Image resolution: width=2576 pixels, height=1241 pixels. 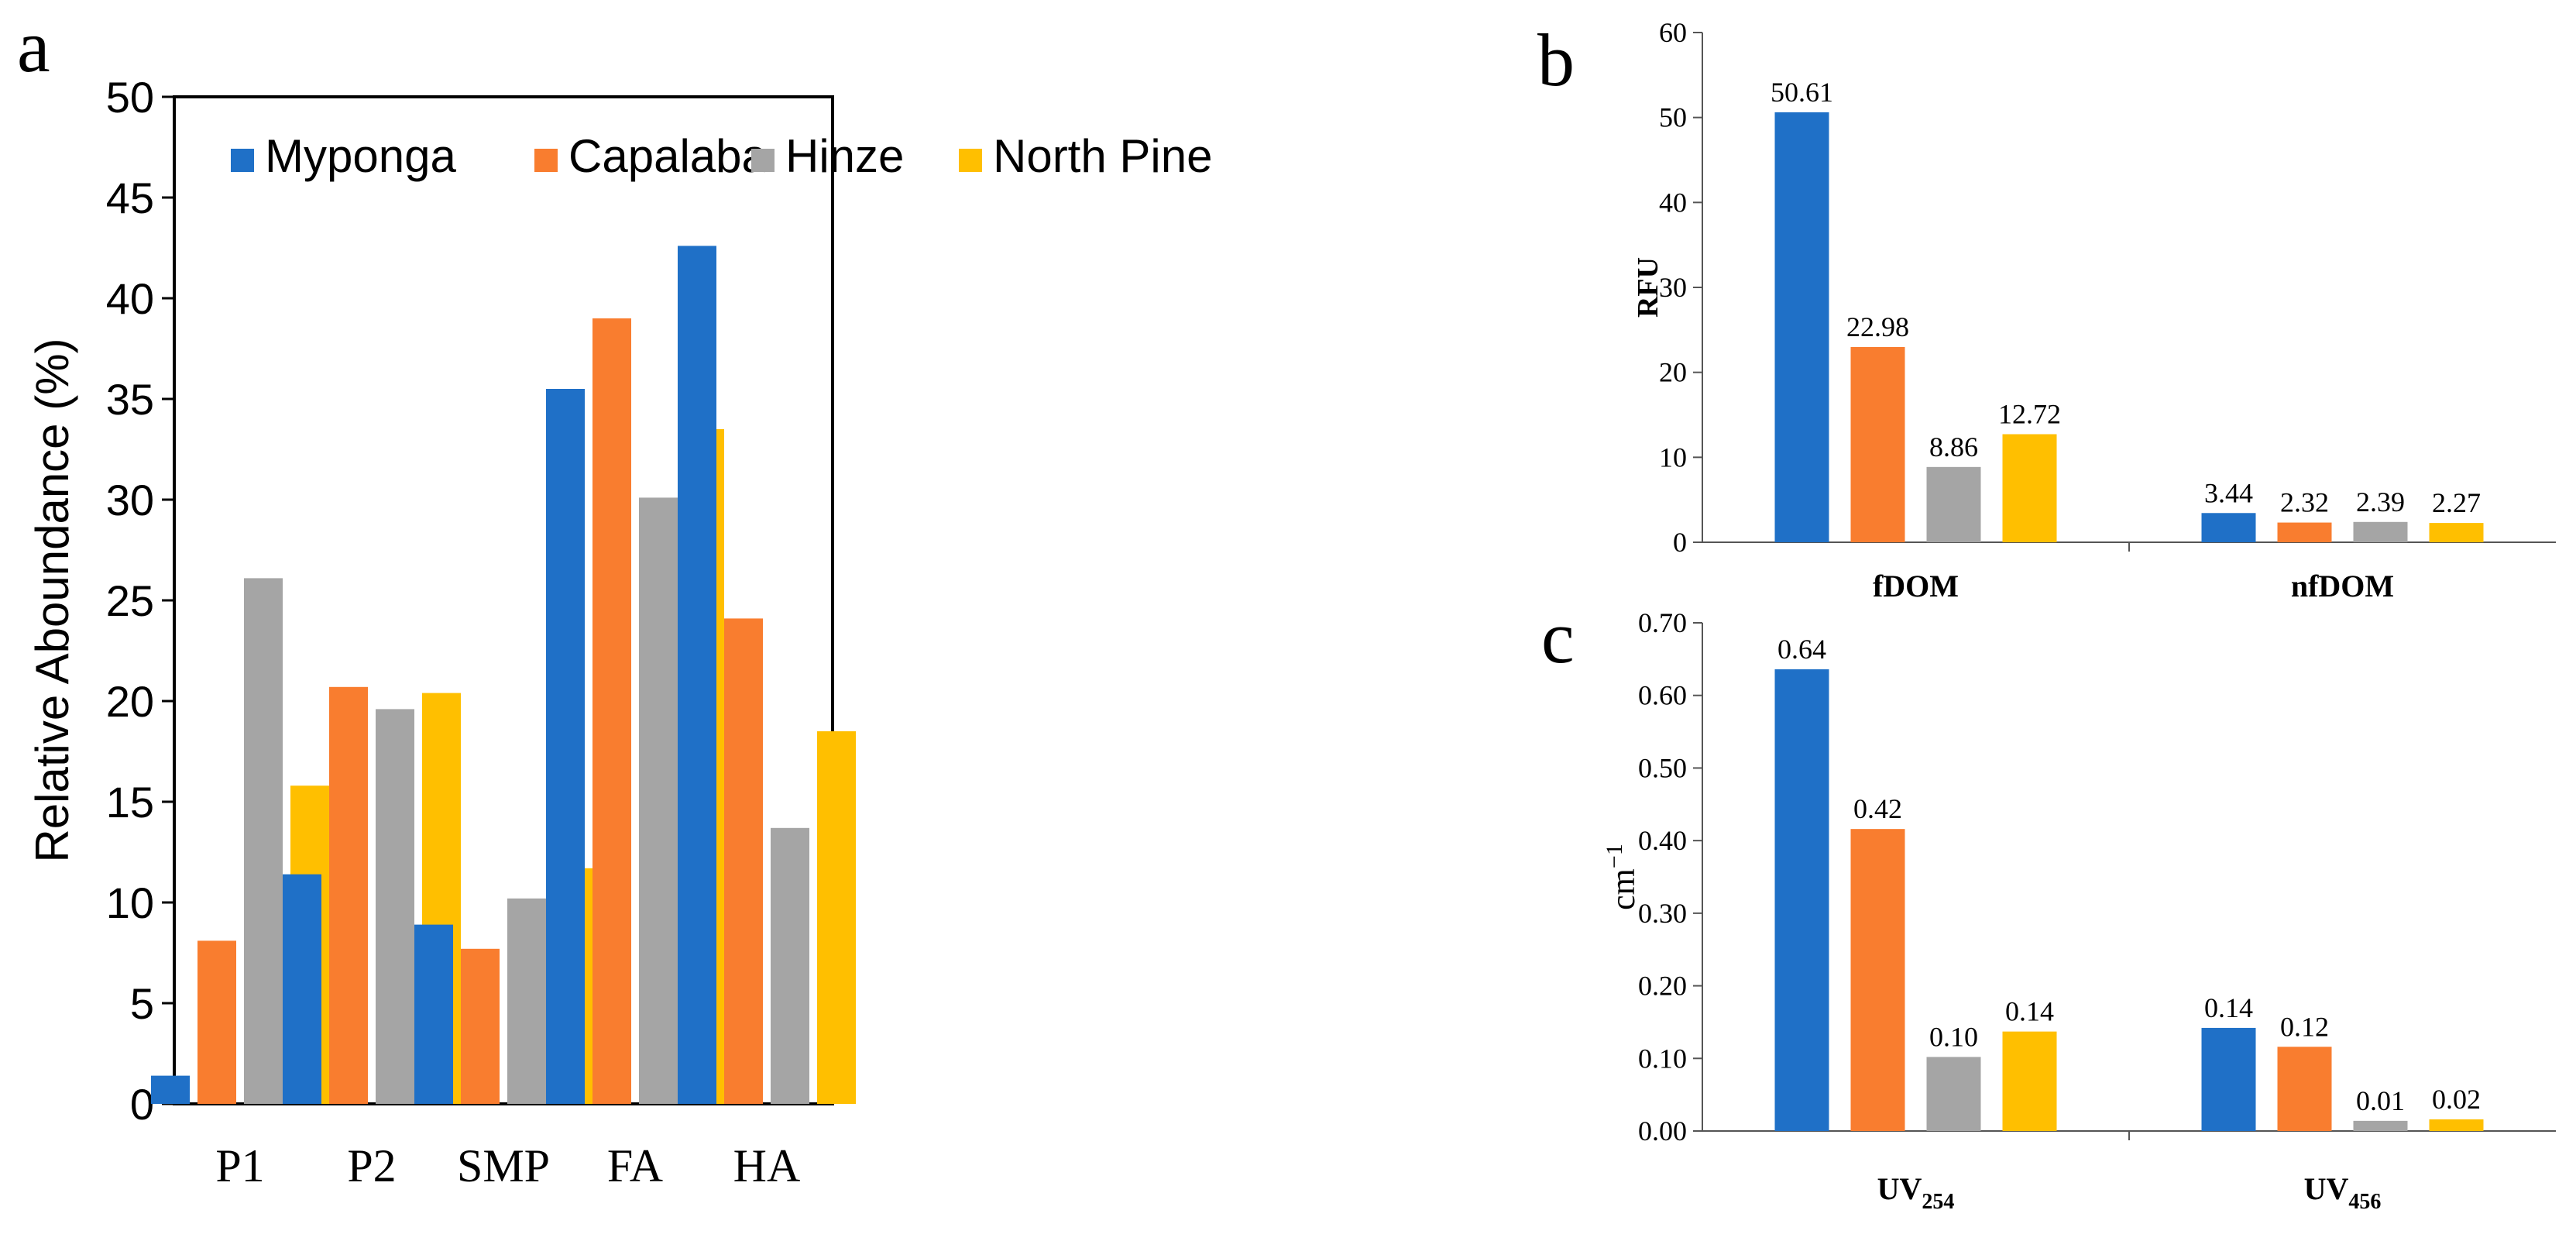 What do you see at coordinates (216, 1022) in the screenshot?
I see `bar-a-p1-capalaba` at bounding box center [216, 1022].